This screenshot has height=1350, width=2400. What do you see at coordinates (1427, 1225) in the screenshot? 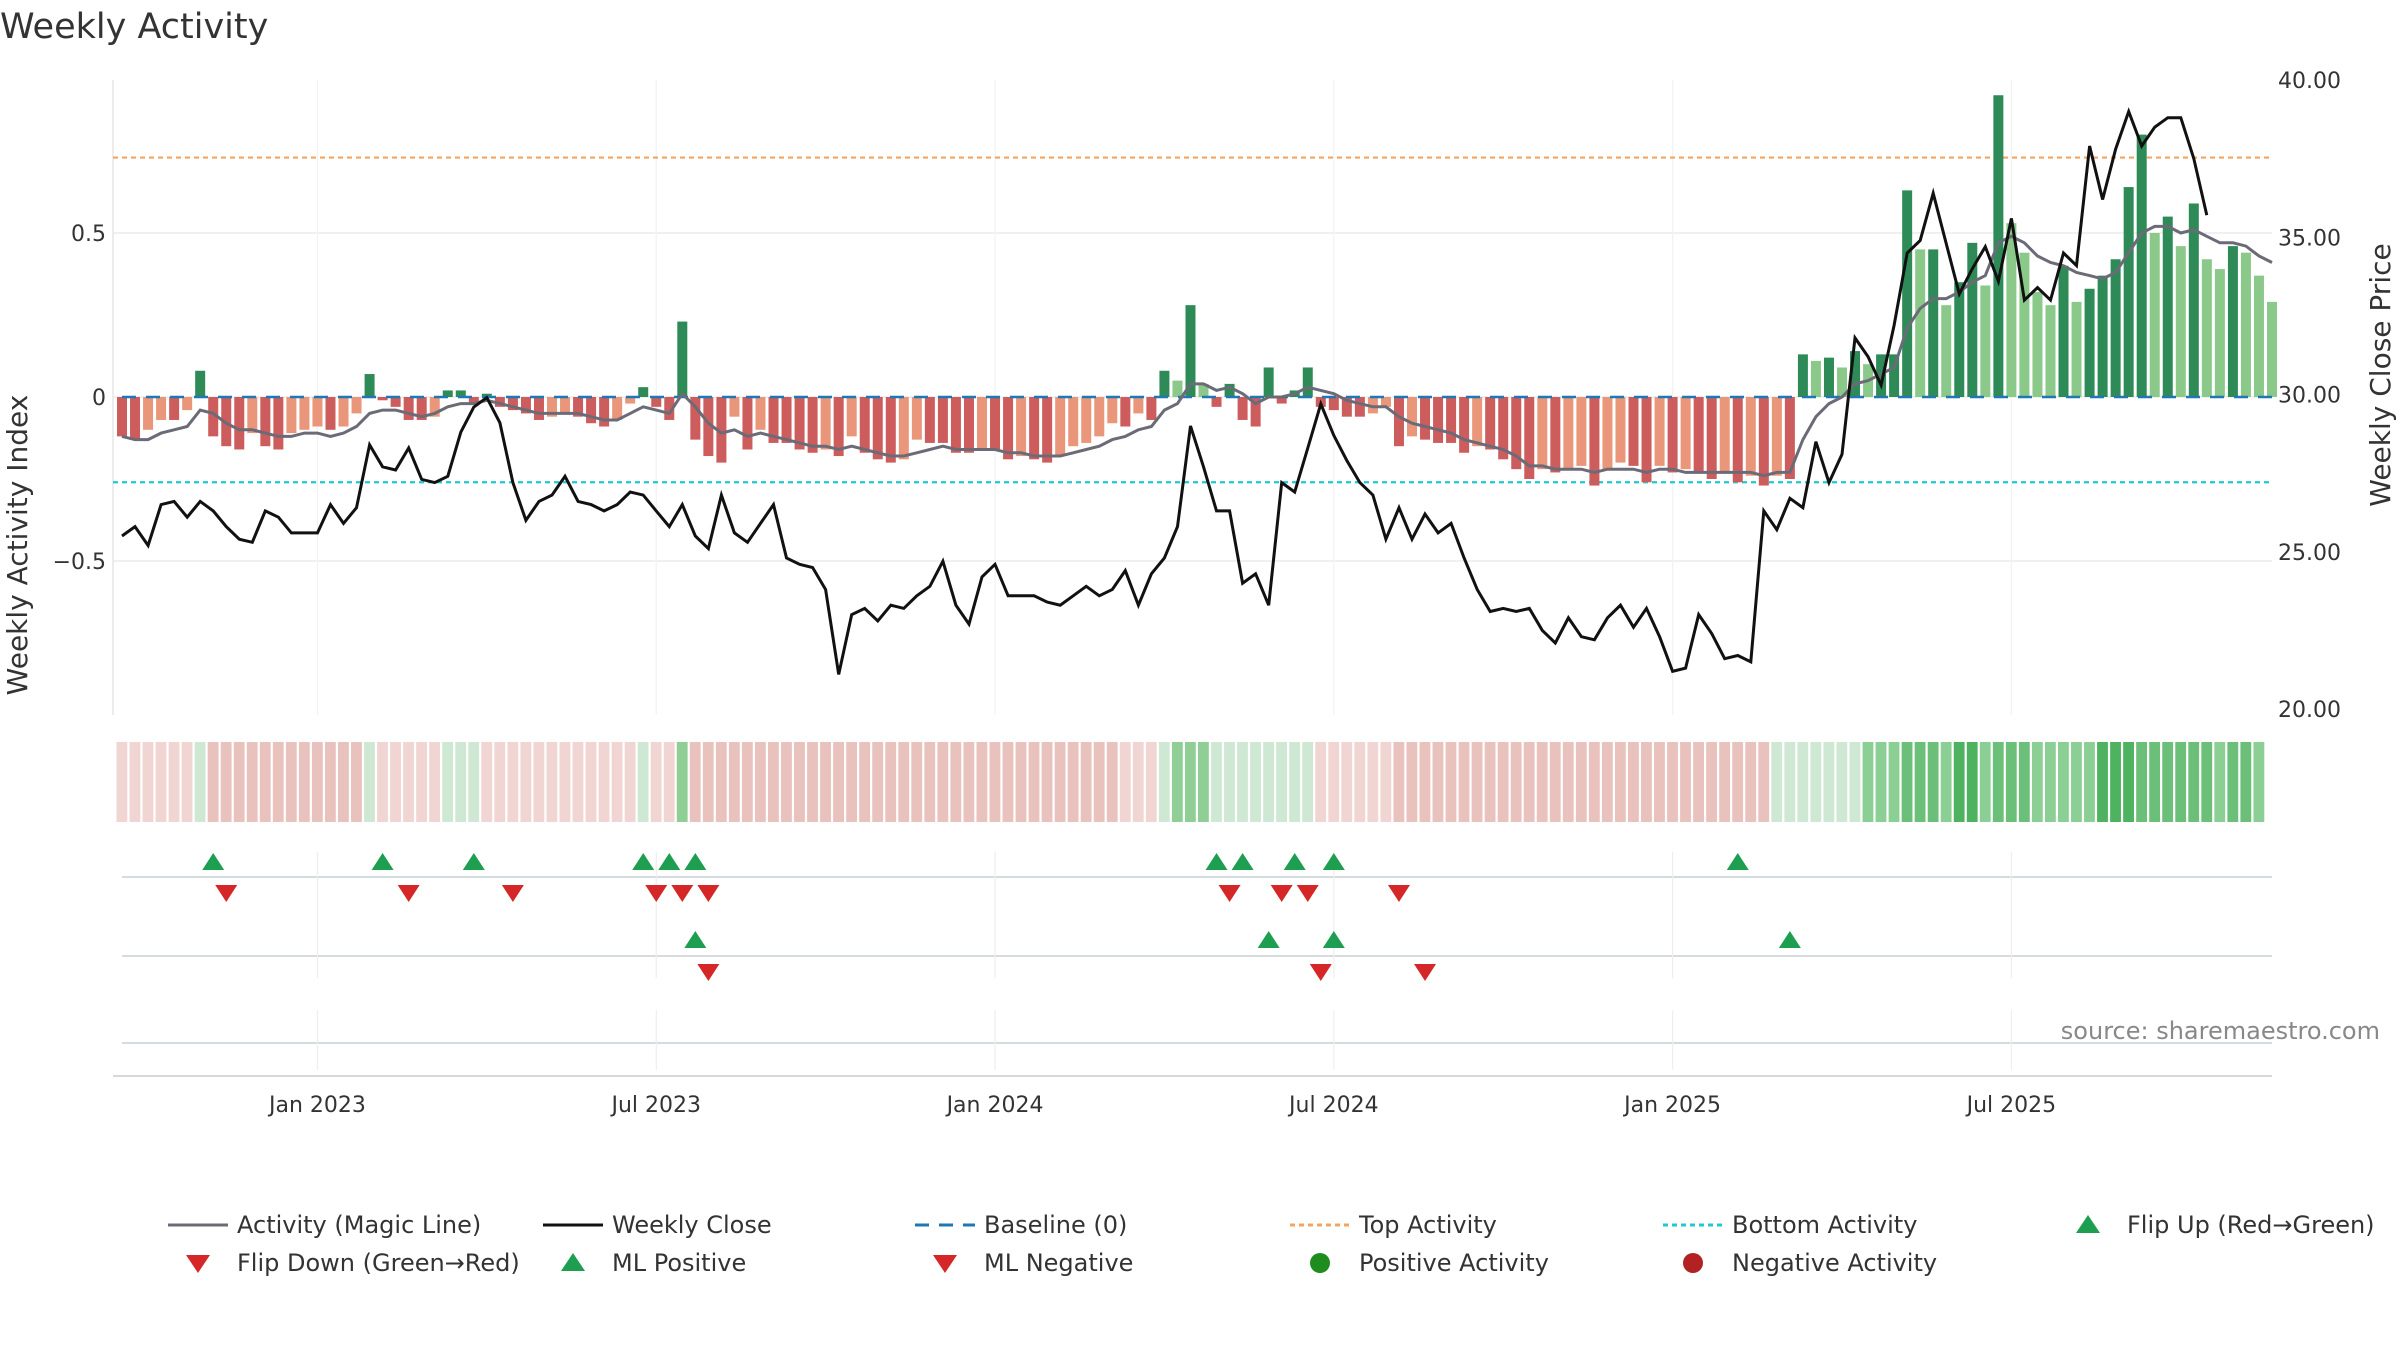
I see `legend-label: Top Activity` at bounding box center [1427, 1225].